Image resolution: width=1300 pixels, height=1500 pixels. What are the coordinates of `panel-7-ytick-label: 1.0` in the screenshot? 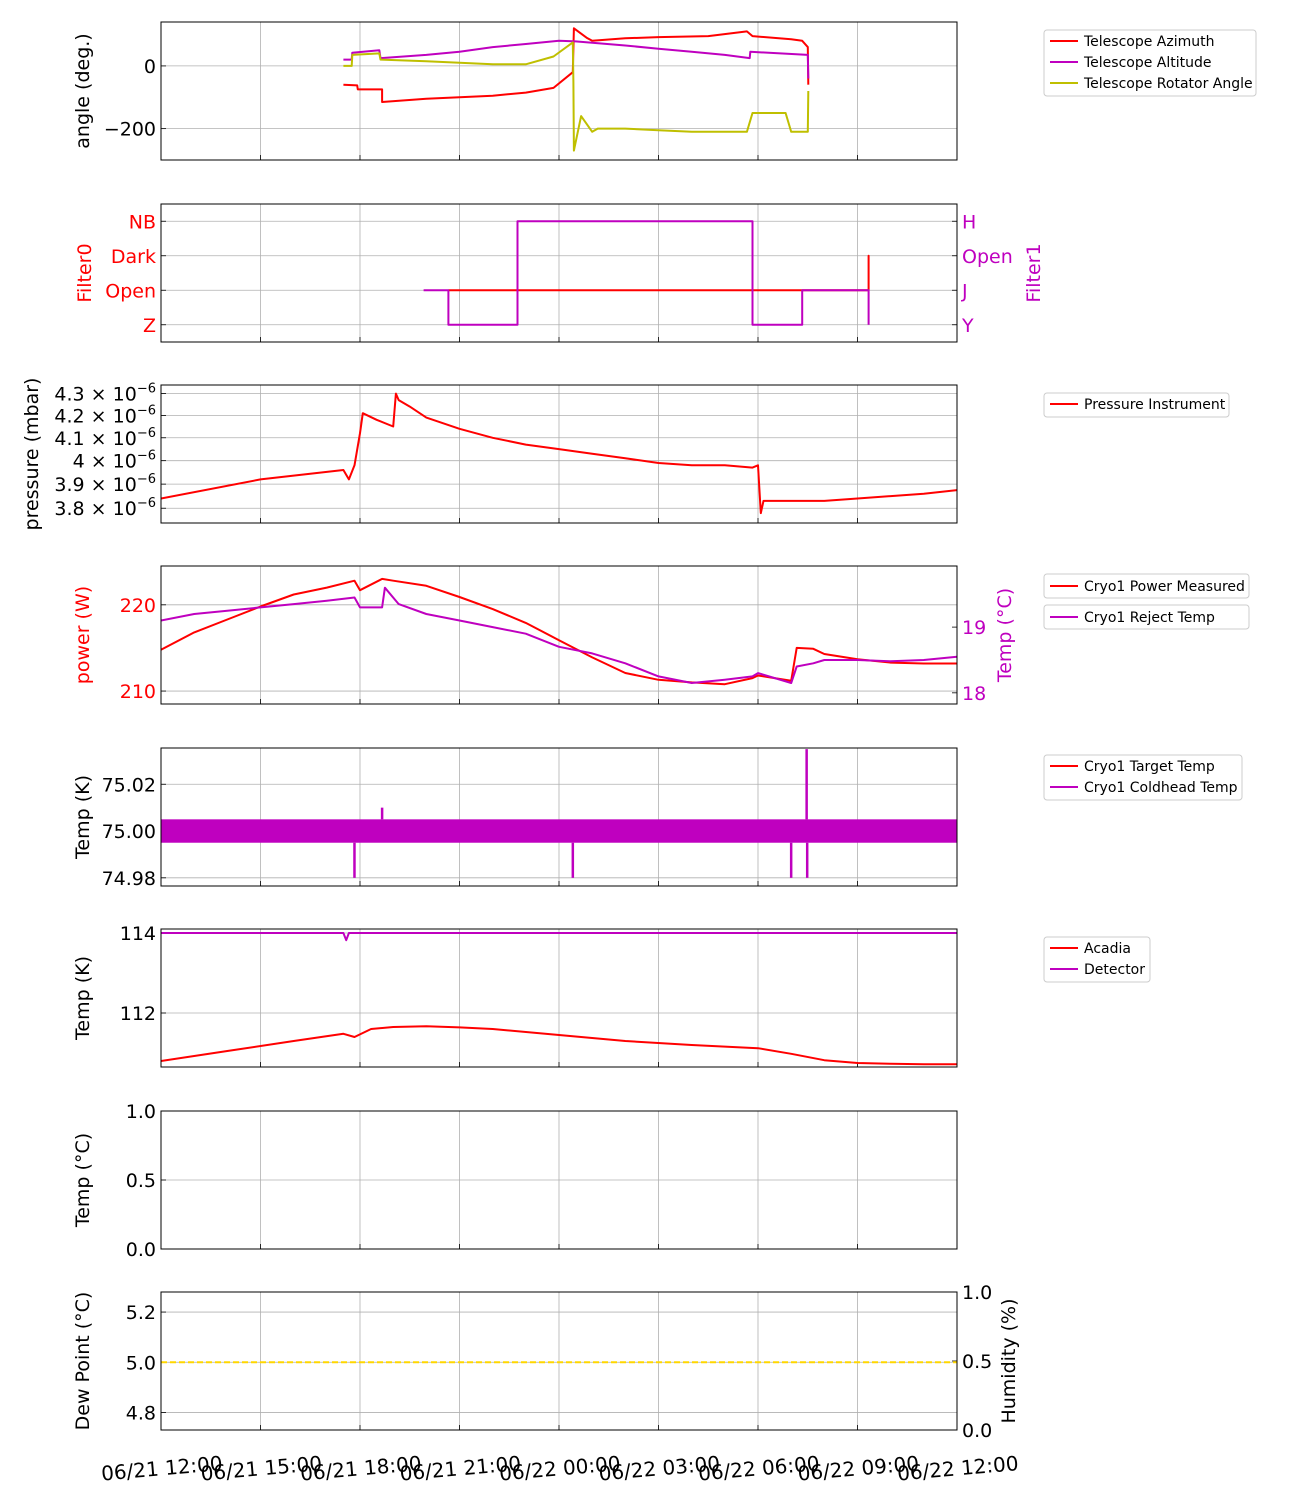 It's located at (141, 1112).